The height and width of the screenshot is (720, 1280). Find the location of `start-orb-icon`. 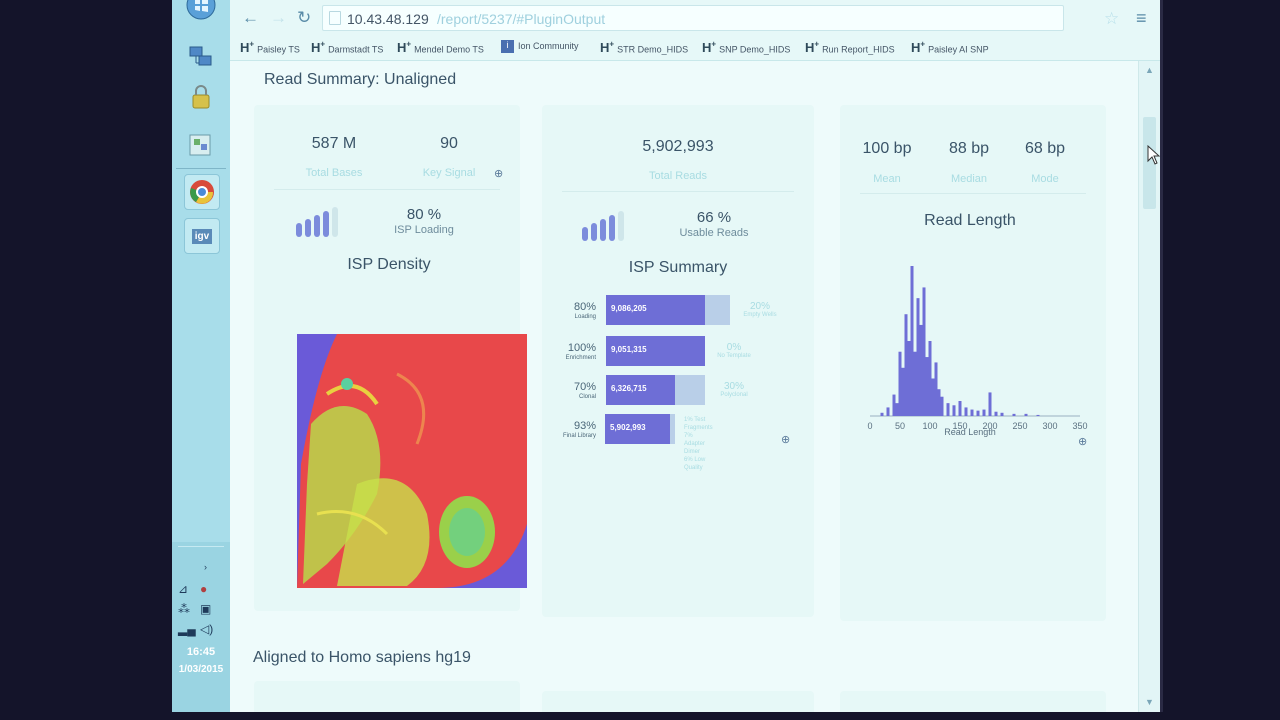

start-orb-icon is located at coordinates (201, 11).